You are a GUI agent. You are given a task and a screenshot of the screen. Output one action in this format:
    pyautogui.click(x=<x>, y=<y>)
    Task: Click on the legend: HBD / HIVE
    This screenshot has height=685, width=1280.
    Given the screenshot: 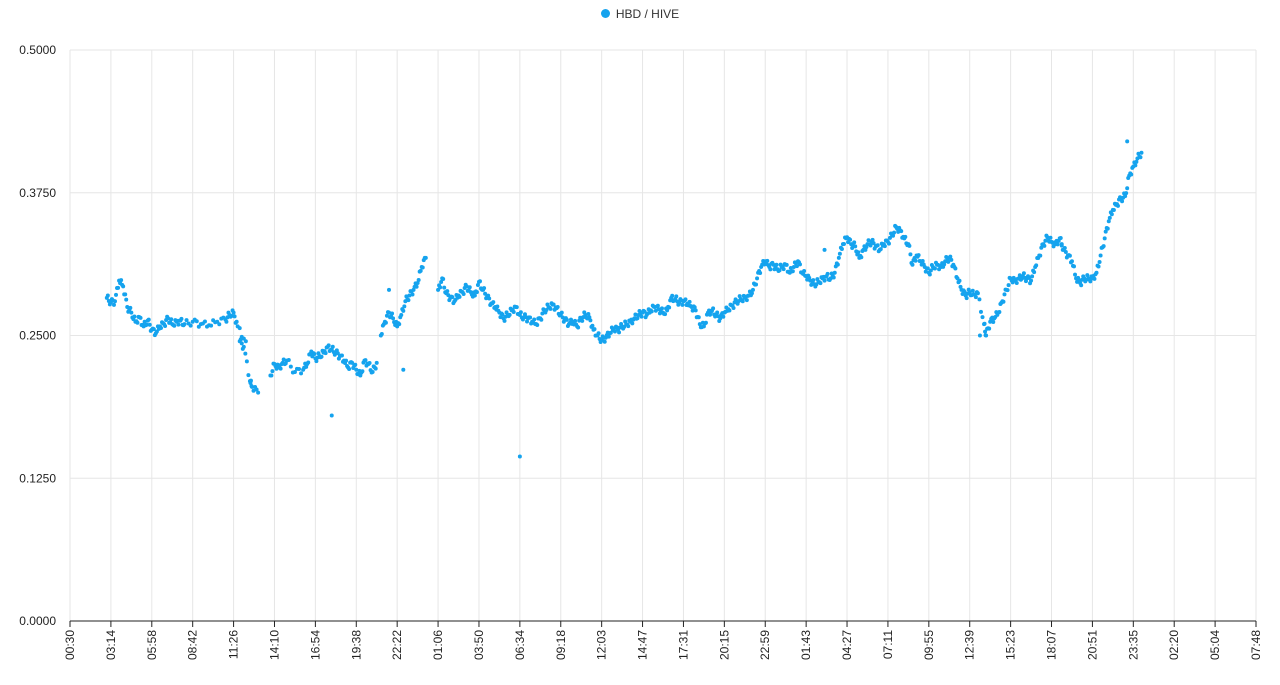 What is the action you would take?
    pyautogui.click(x=640, y=13)
    